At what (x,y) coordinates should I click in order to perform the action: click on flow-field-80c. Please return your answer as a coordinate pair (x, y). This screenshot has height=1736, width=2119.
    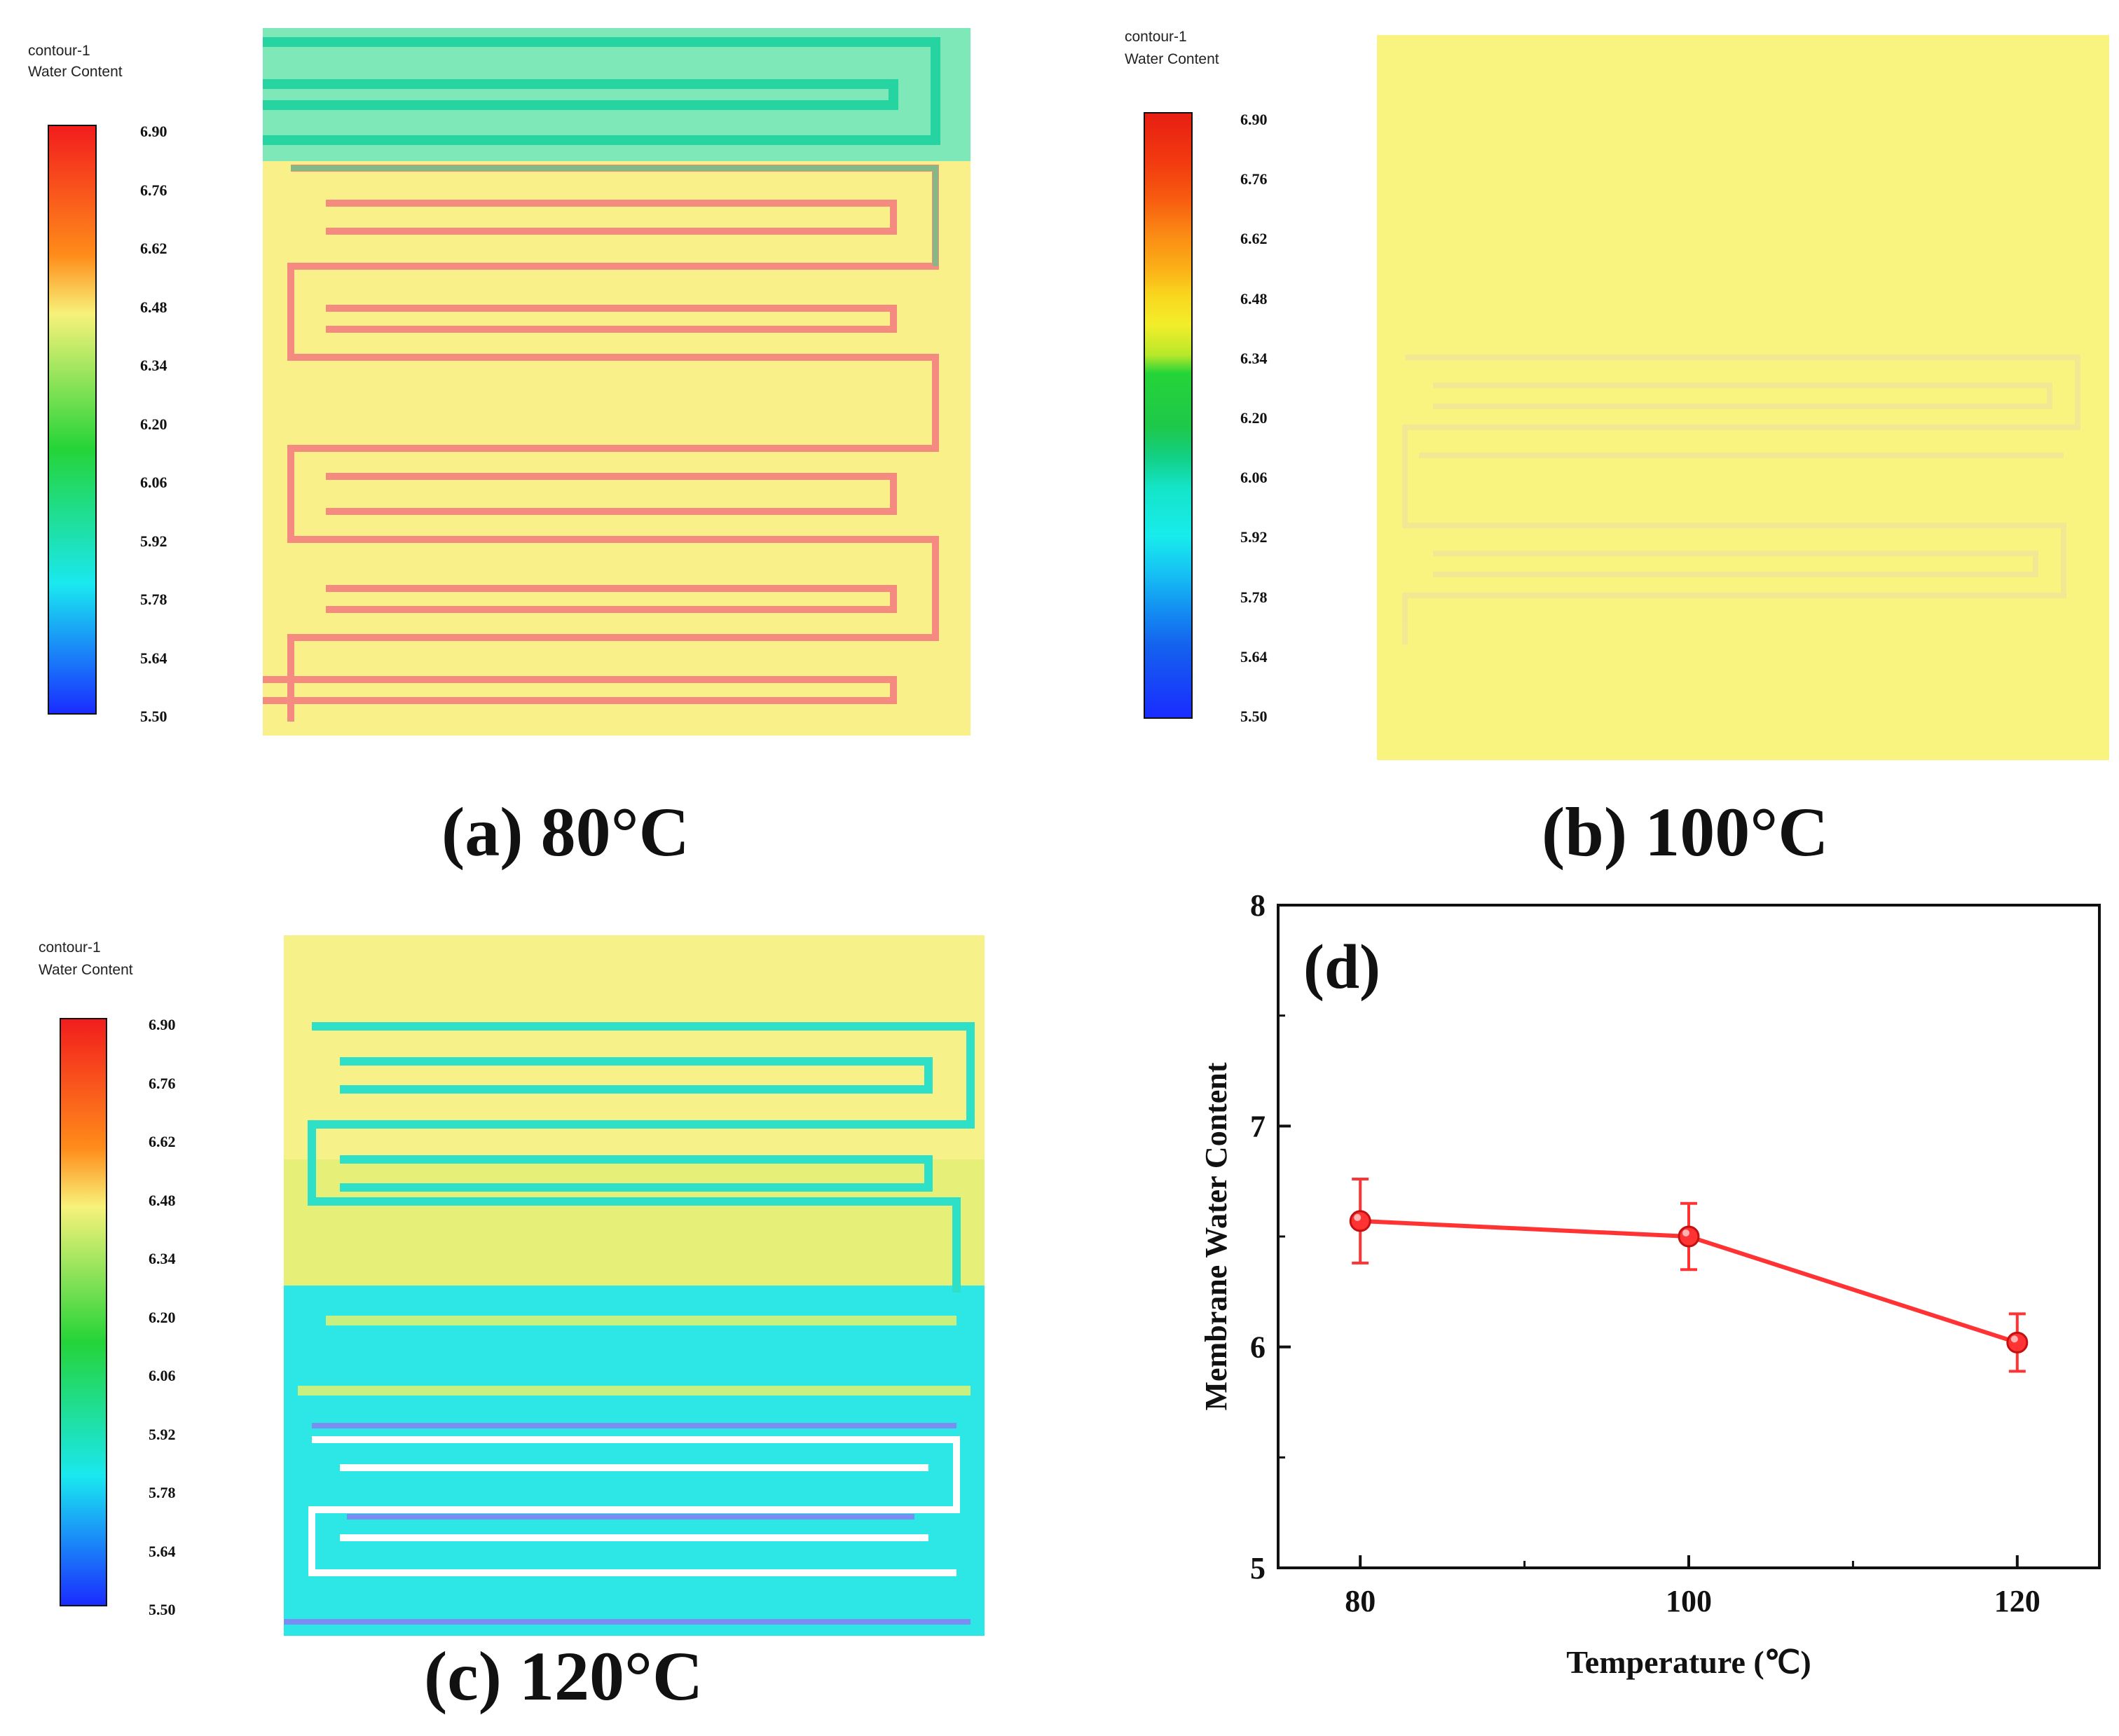
    Looking at the image, I should click on (617, 382).